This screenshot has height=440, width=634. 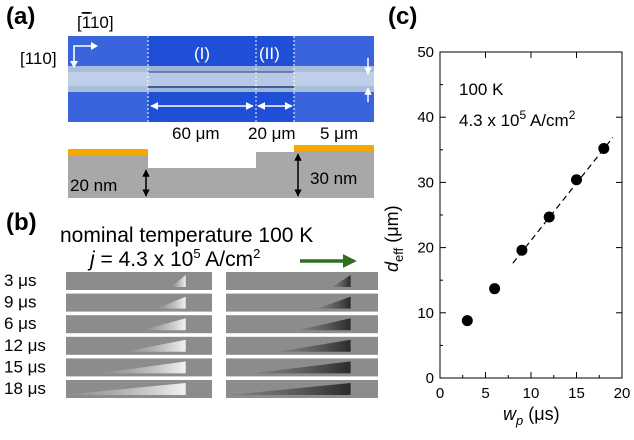 What do you see at coordinates (173, 258) in the screenshot?
I see `current-density-label: j = 4.3 x 105 A/cm2` at bounding box center [173, 258].